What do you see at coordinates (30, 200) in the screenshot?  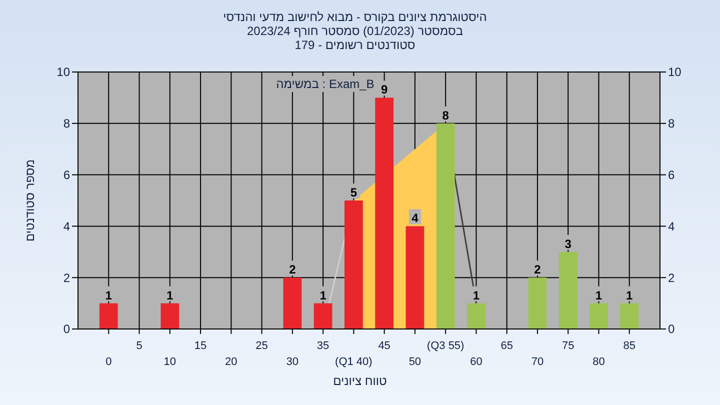 I see `y-axis-title: מספר סטודנטים` at bounding box center [30, 200].